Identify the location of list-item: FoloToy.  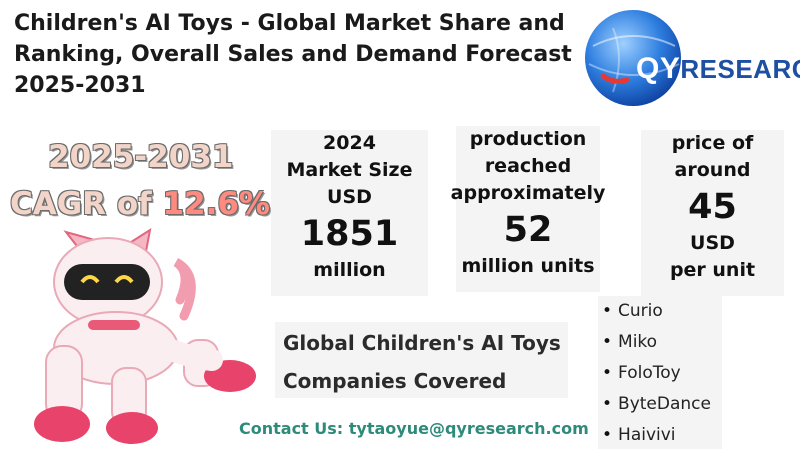
(660, 373).